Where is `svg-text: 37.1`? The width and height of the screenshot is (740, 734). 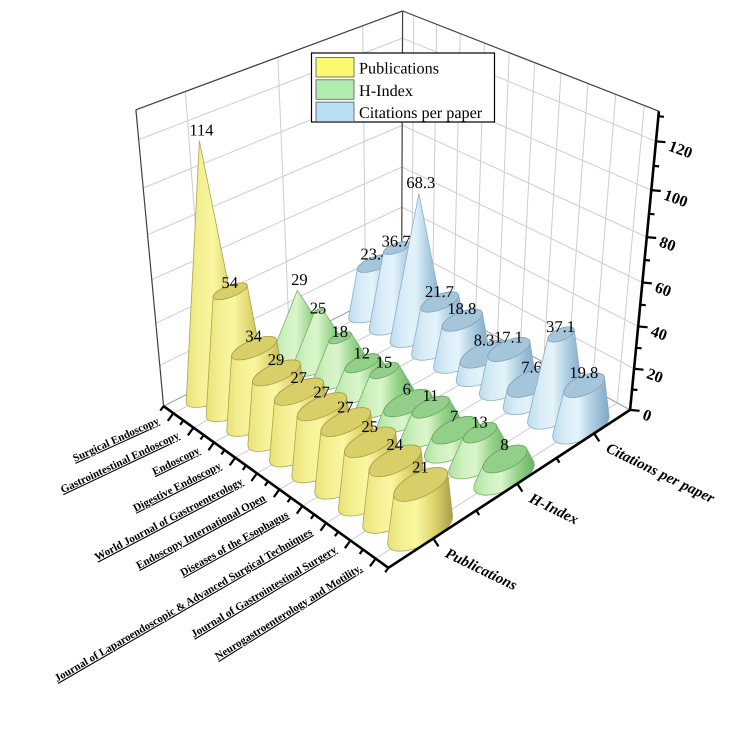
svg-text: 37.1 is located at coordinates (560, 326).